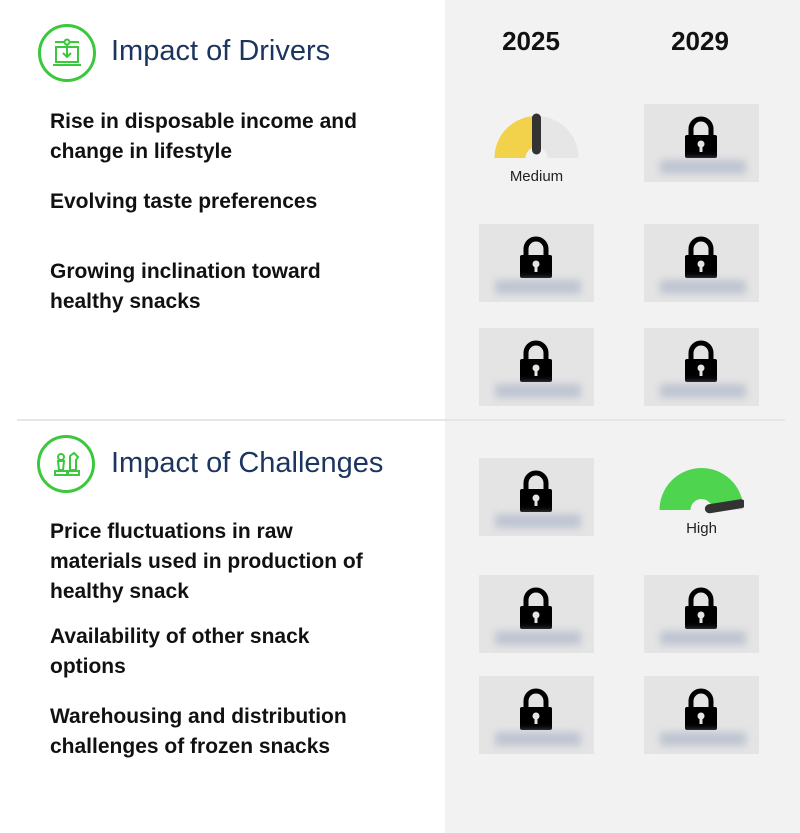  What do you see at coordinates (401, 420) in the screenshot?
I see `section-divider` at bounding box center [401, 420].